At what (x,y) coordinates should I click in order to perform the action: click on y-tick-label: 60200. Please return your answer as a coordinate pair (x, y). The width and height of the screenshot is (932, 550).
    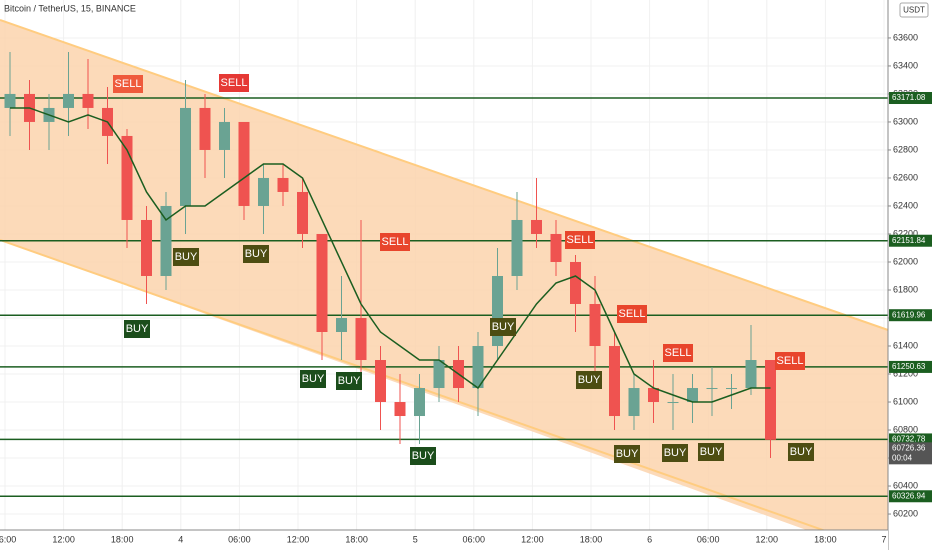
    Looking at the image, I should click on (905, 513).